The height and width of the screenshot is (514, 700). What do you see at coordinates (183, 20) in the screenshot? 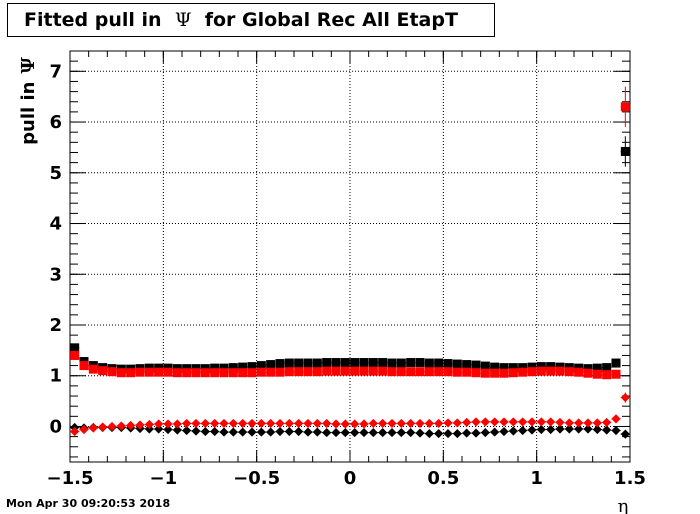
I see `title-symbol: Ψ` at bounding box center [183, 20].